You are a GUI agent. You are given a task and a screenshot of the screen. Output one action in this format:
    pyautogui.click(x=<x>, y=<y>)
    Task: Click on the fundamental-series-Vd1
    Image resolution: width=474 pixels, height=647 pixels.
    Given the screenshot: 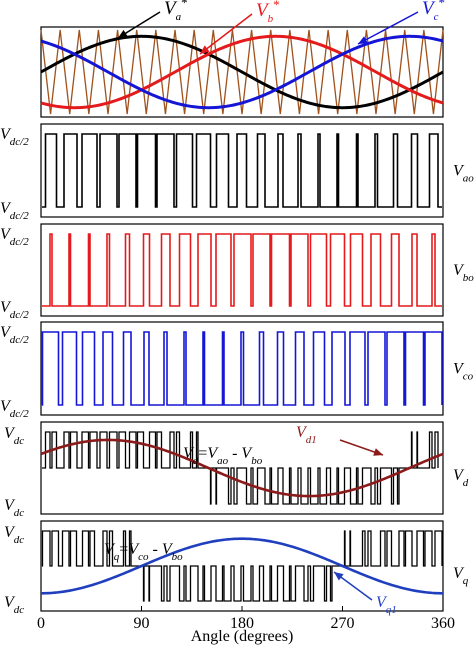 What is the action you would take?
    pyautogui.click(x=242, y=468)
    